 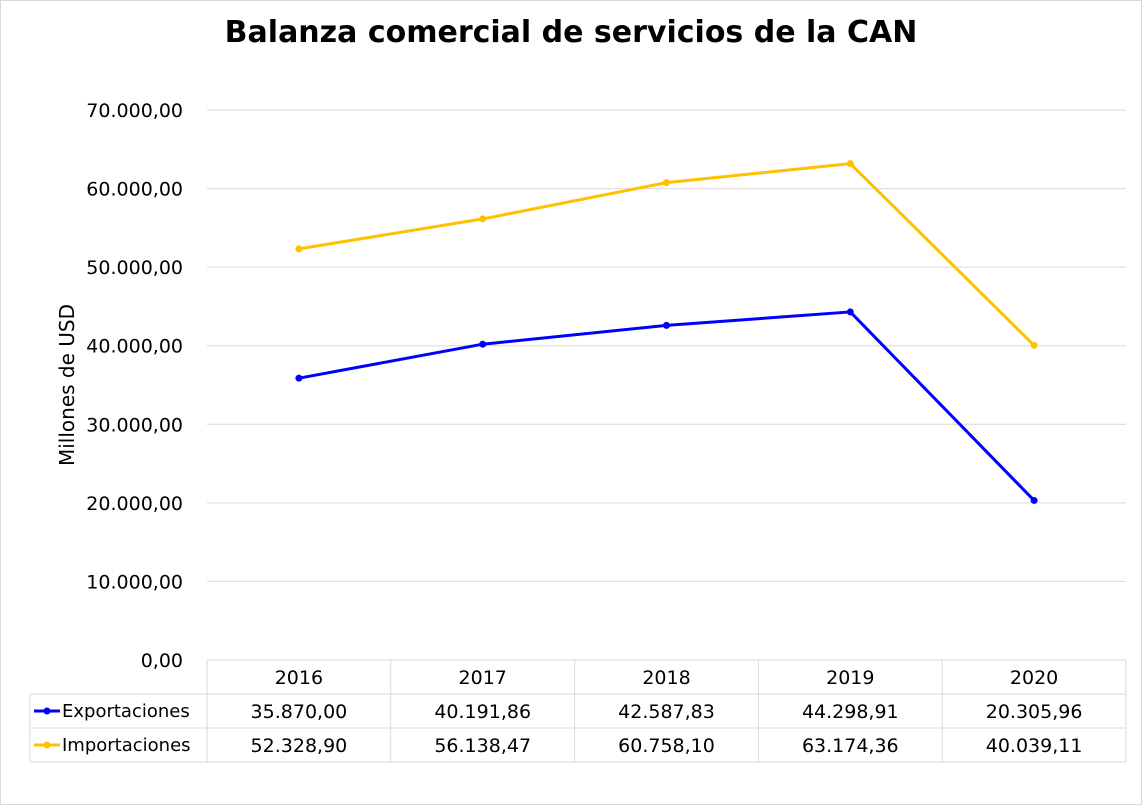 What do you see at coordinates (666, 678) in the screenshot?
I see `x-tick-label: 2018` at bounding box center [666, 678].